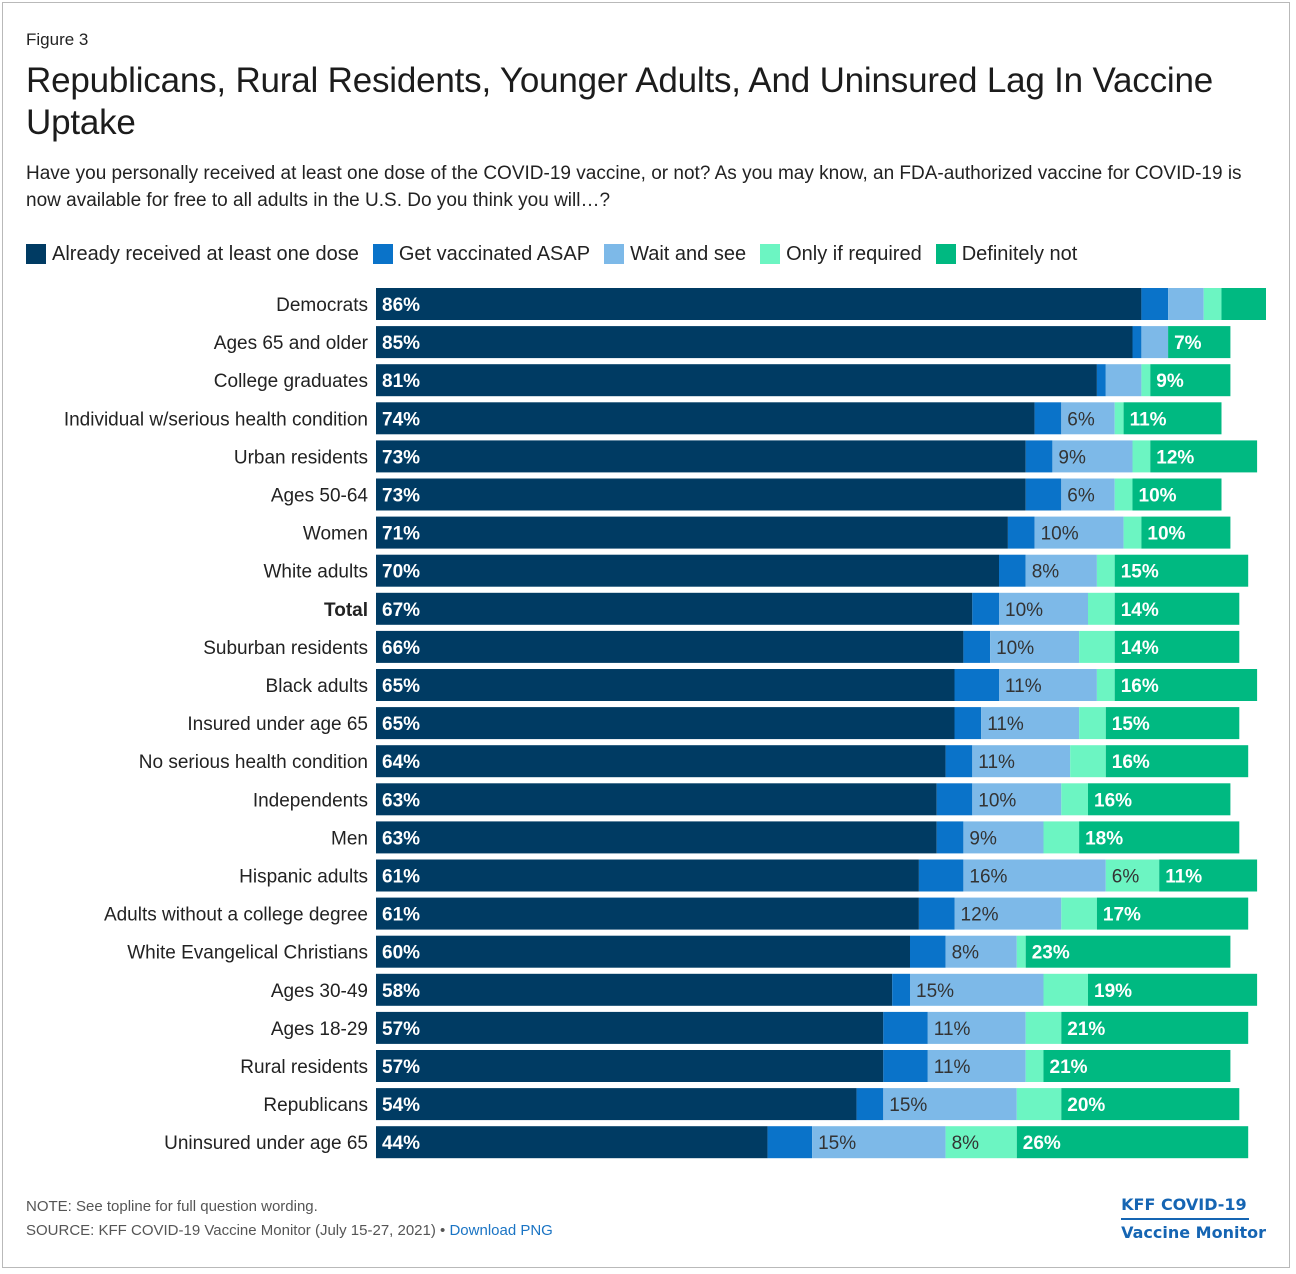  Describe the element at coordinates (976, 685) in the screenshot. I see `bar-get-vaccinated-asap-black-adults` at that location.